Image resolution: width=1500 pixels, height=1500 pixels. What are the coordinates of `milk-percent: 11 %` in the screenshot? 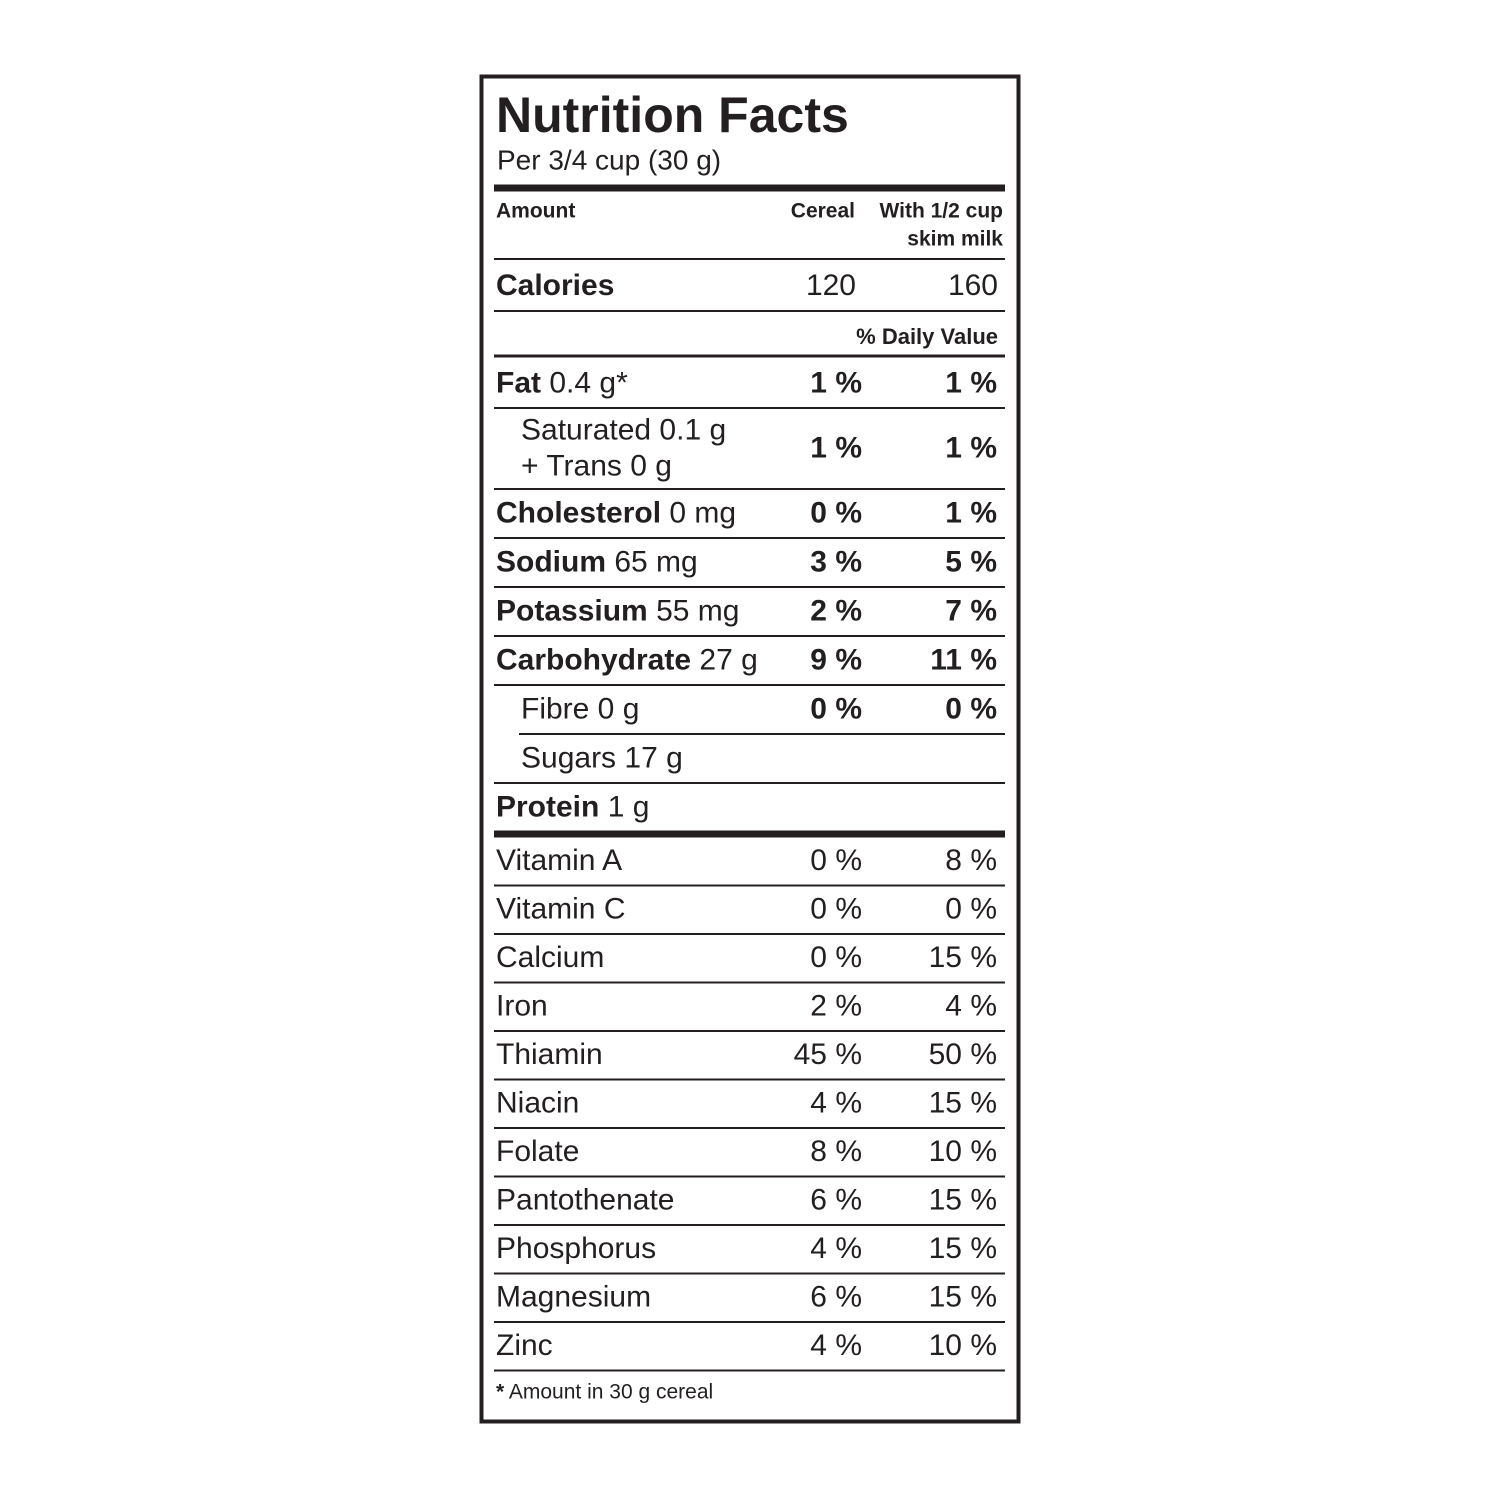 It's located at (963, 659).